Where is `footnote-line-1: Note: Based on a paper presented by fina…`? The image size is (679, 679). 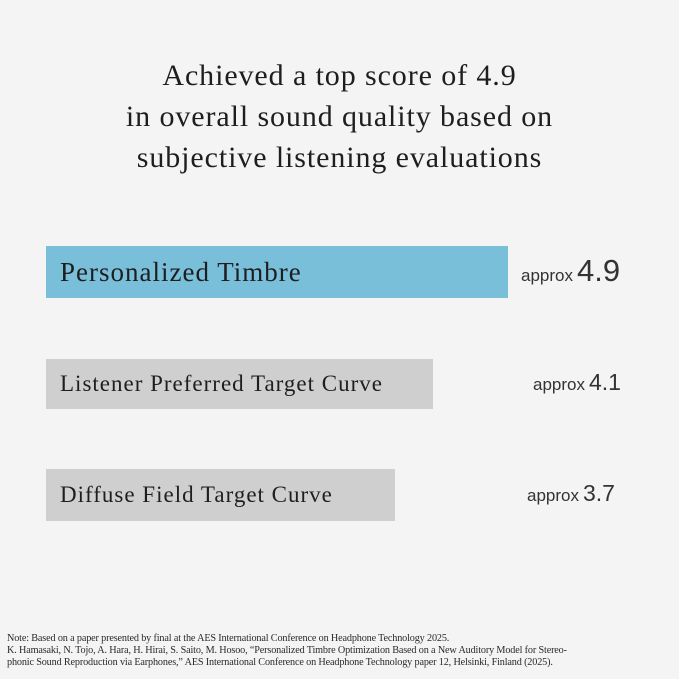 footnote-line-1: Note: Based on a paper presented by fina… is located at coordinates (228, 638).